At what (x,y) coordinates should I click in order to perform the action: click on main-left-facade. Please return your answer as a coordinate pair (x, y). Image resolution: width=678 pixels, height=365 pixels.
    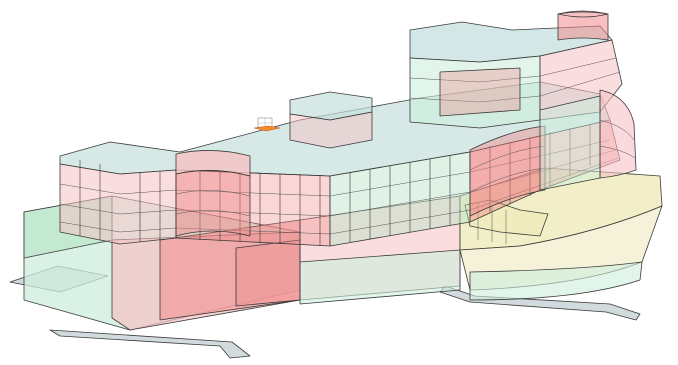
    Looking at the image, I should click on (118, 204).